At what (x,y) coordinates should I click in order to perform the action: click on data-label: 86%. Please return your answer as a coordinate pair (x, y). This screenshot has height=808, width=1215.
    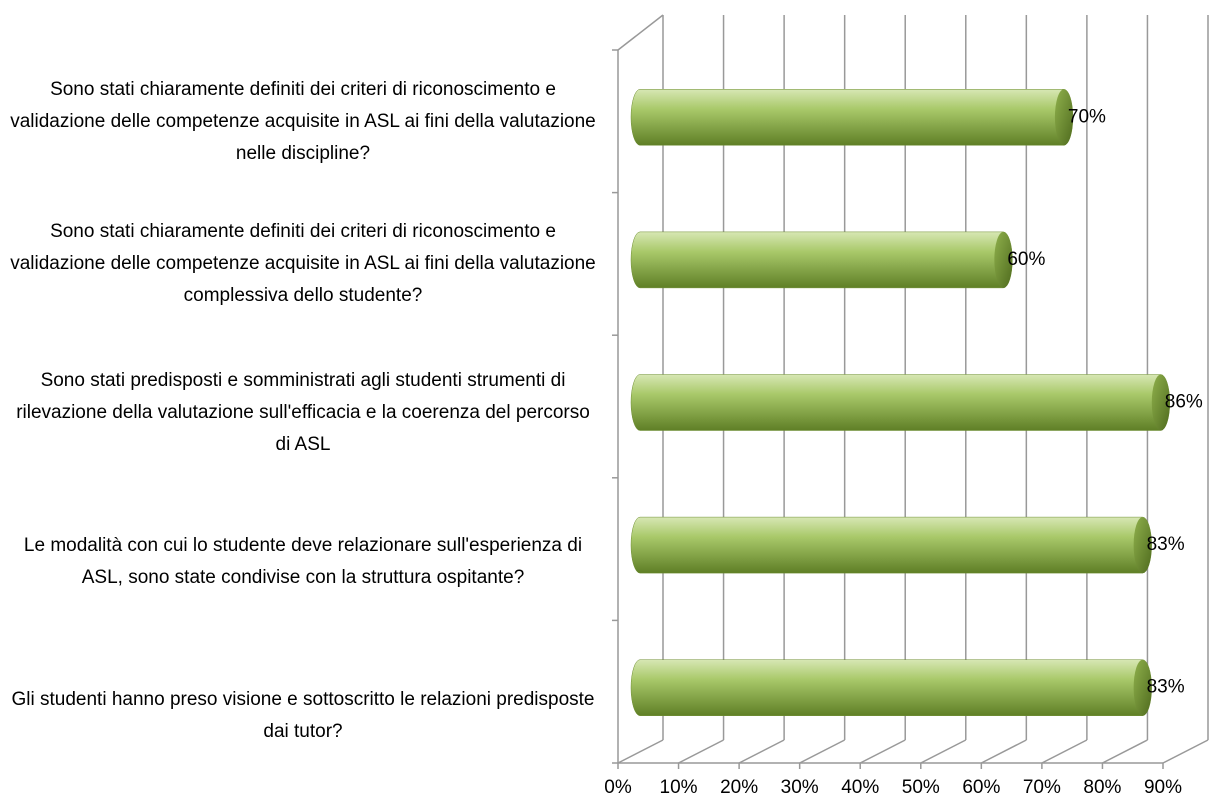
    Looking at the image, I should click on (1184, 402).